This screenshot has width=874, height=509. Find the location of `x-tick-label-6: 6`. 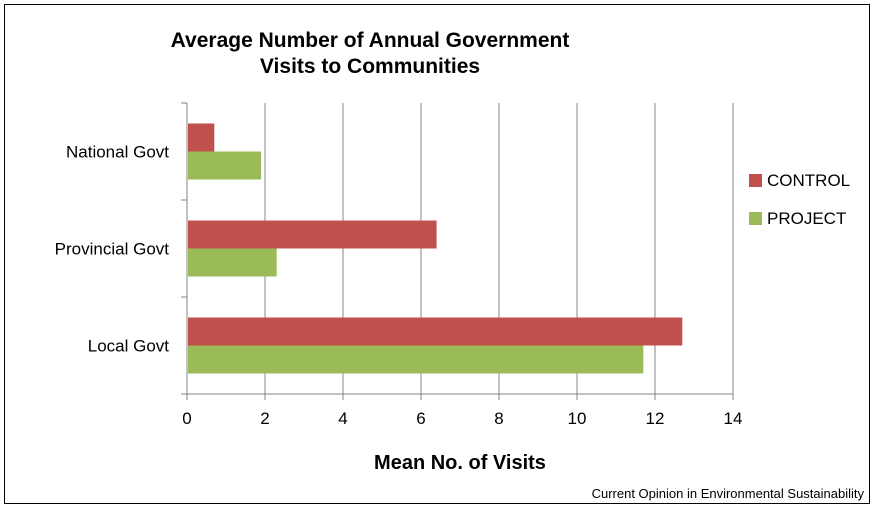

x-tick-label-6: 6 is located at coordinates (420, 418).